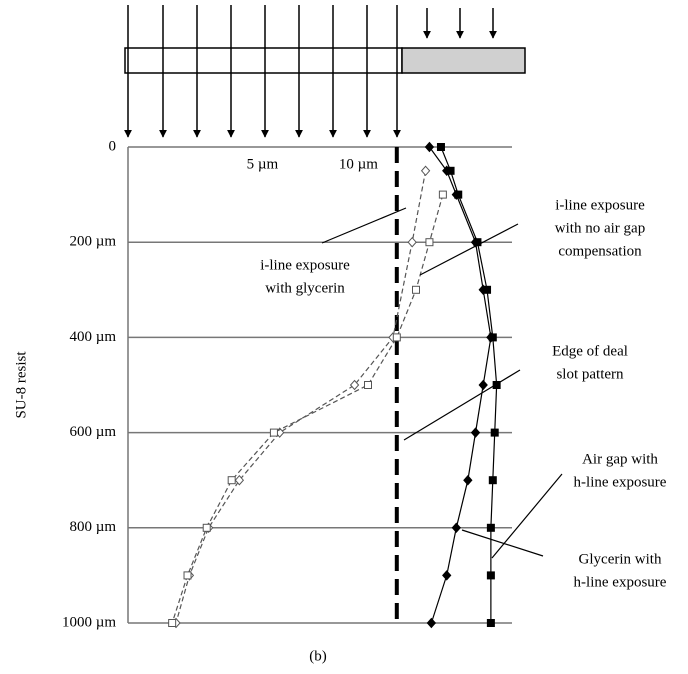  I want to click on illustration, so click(325, 71).